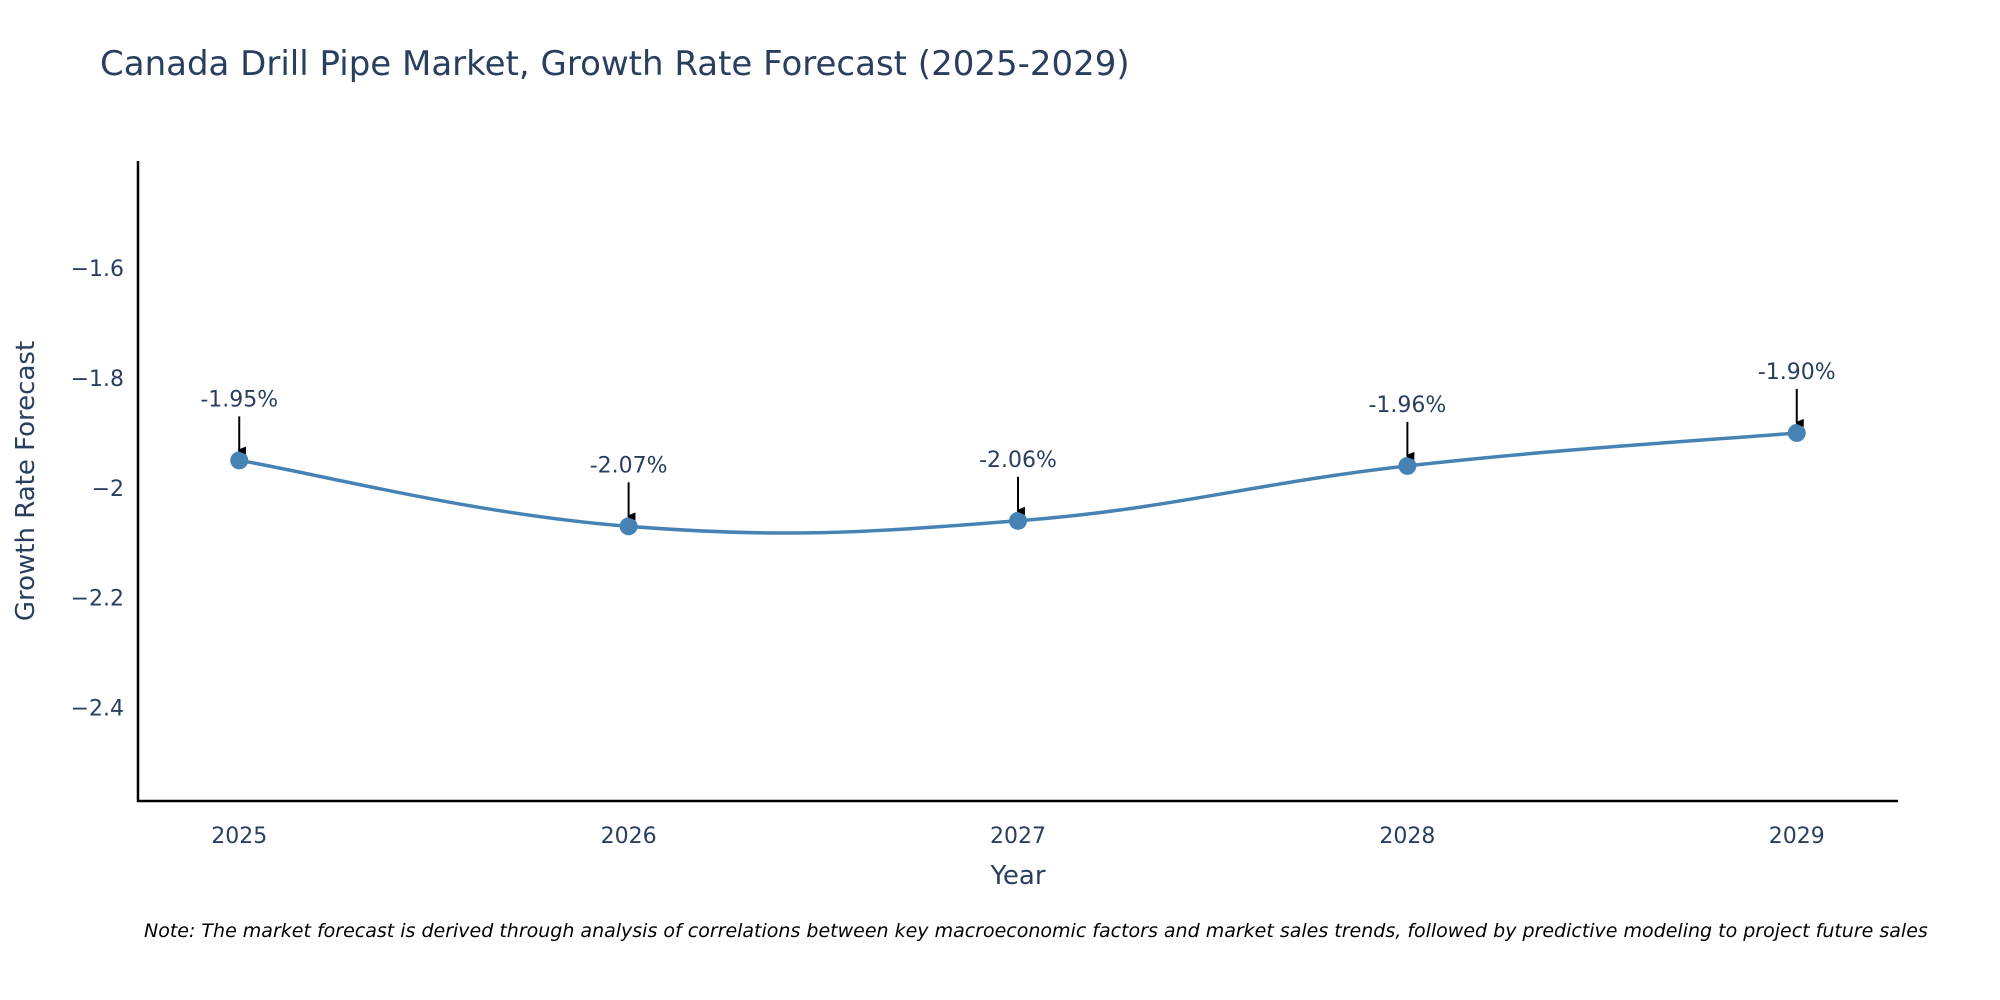 This screenshot has width=2000, height=1000. Describe the element at coordinates (26, 481) in the screenshot. I see `y-axis-title: Growth Rate Forecast` at that location.